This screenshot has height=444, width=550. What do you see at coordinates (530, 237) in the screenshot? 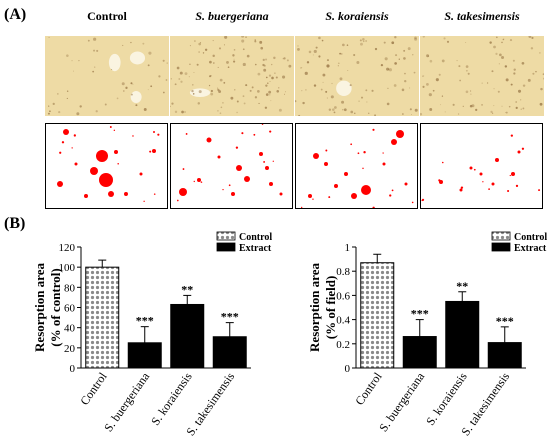
I see `legend-label-control: Control` at bounding box center [530, 237].